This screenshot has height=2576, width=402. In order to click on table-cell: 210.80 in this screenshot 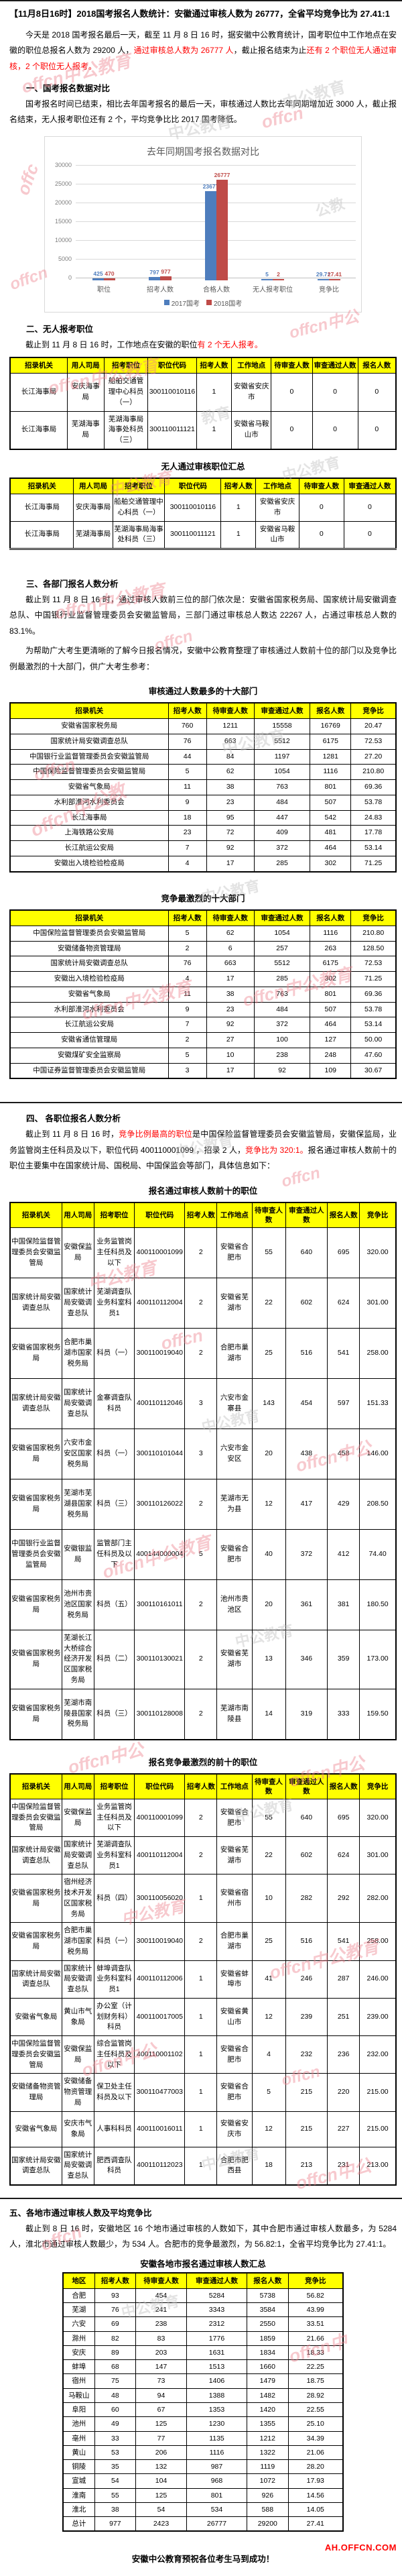, I will do `click(374, 933)`.